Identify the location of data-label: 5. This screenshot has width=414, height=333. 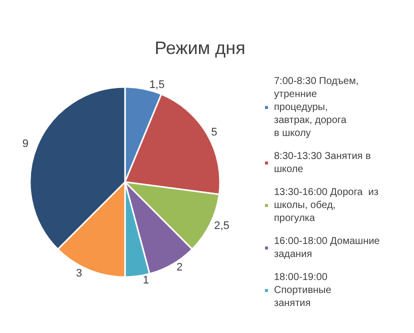
(214, 132).